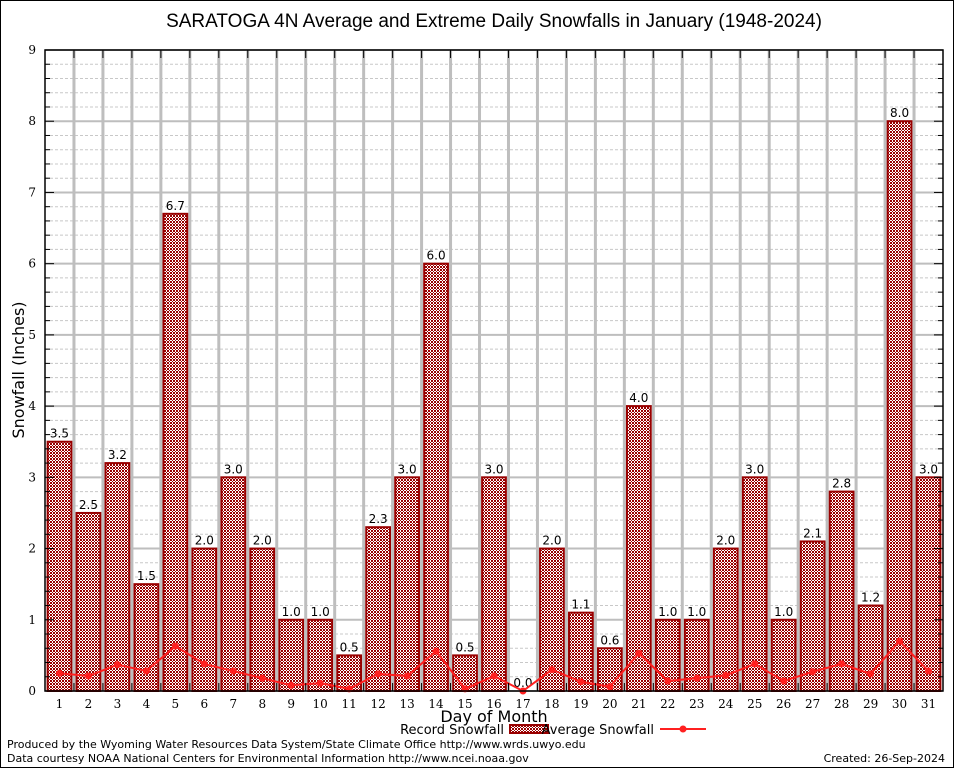 The image size is (954, 768). What do you see at coordinates (609, 704) in the screenshot?
I see `x-tick-label: 20` at bounding box center [609, 704].